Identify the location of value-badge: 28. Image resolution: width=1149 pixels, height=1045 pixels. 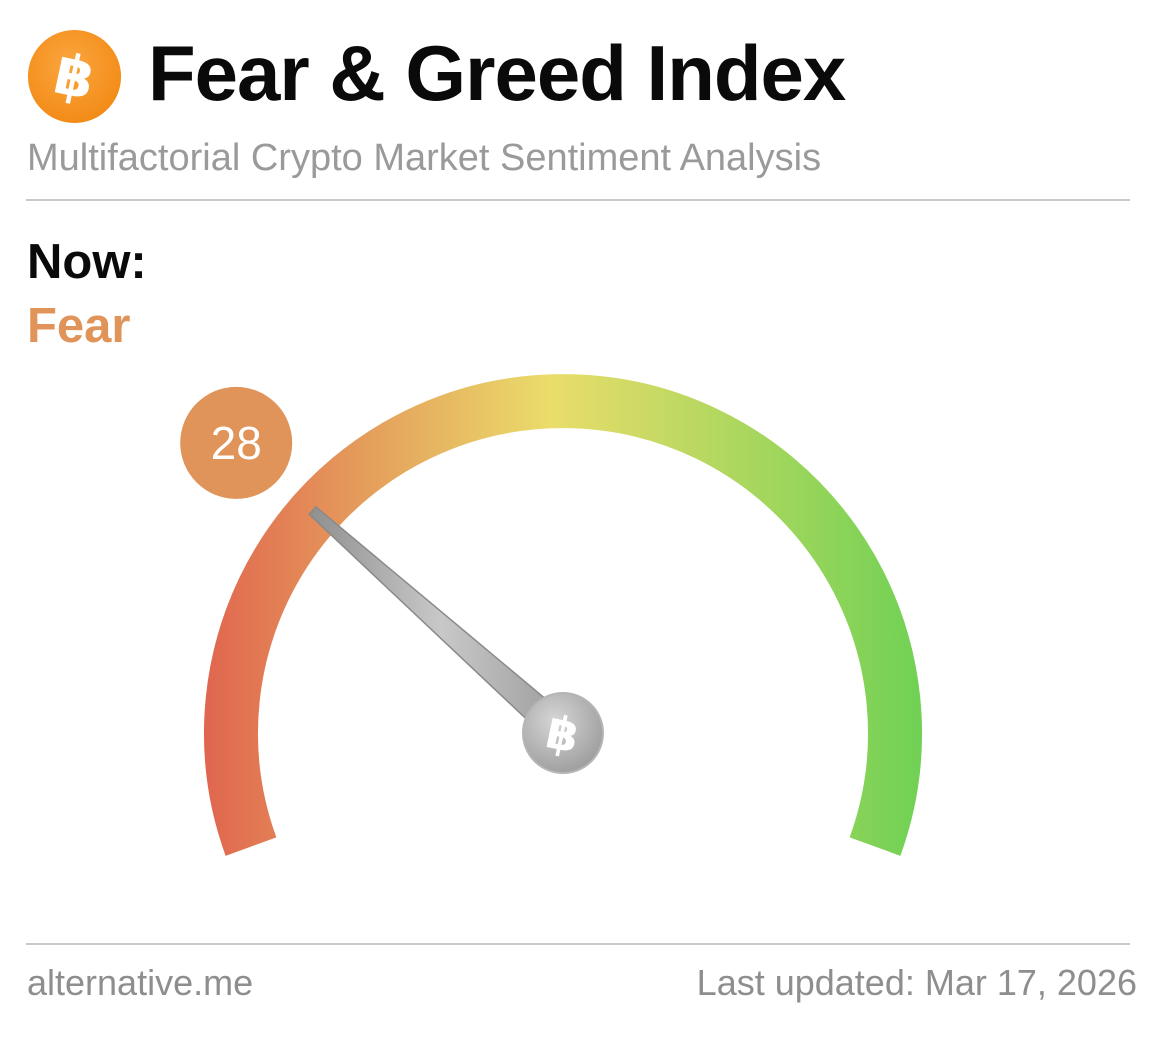
(236, 442).